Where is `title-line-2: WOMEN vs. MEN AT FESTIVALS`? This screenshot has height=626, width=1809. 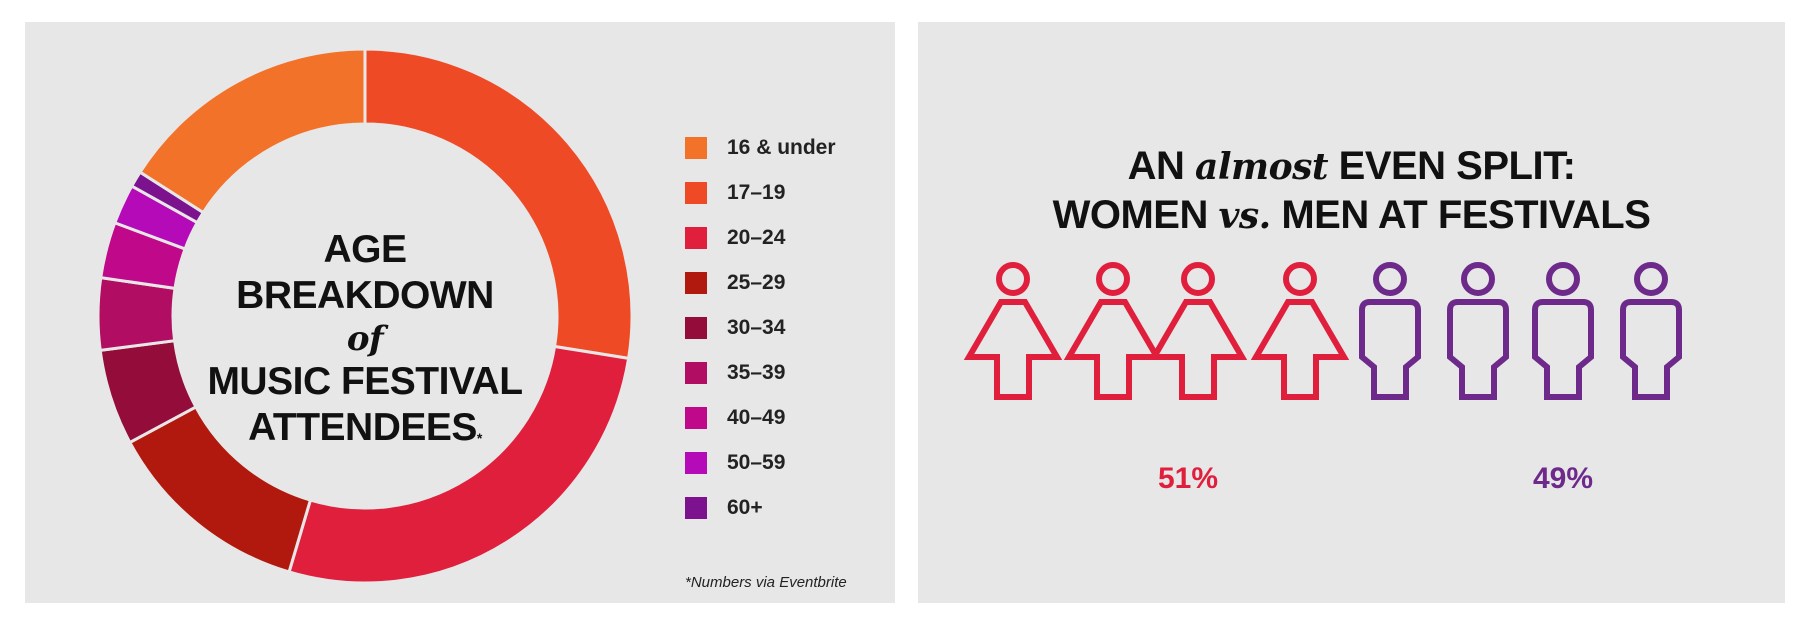
title-line-2: WOMEN vs. MEN AT FESTIVALS is located at coordinates (1351, 215).